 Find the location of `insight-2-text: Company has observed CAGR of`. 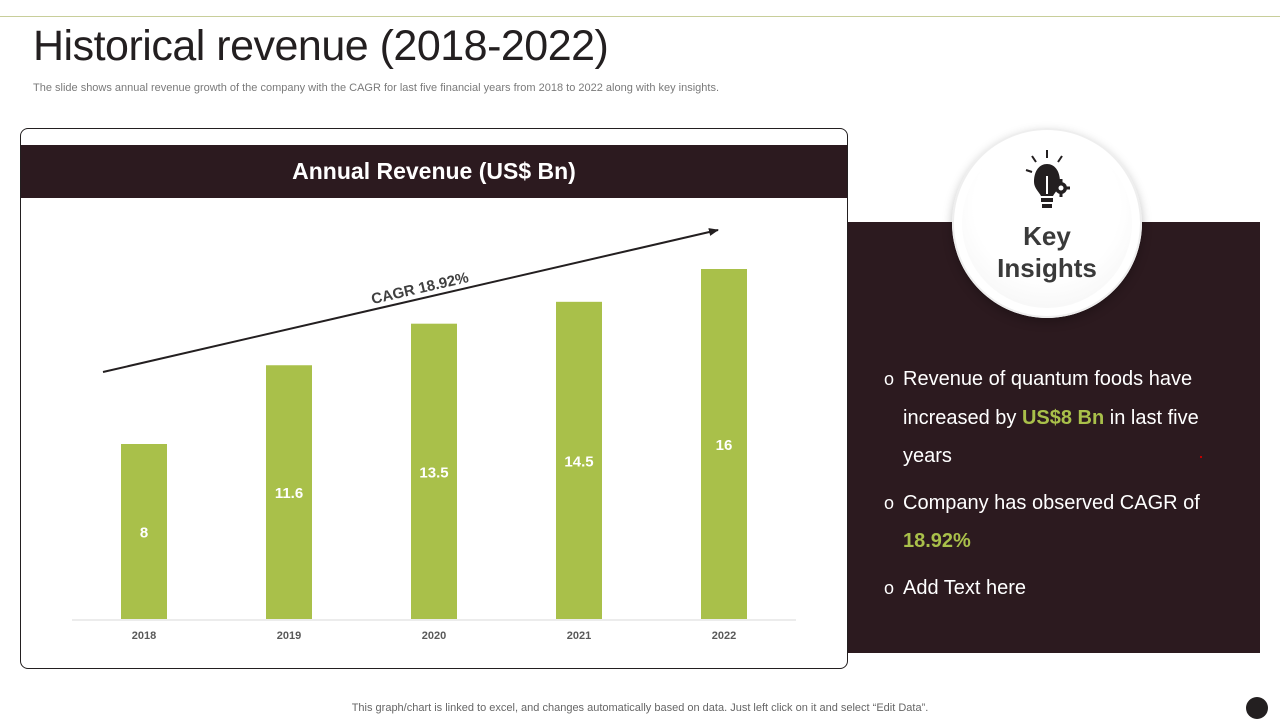

insight-2-text: Company has observed CAGR of is located at coordinates (1051, 502).